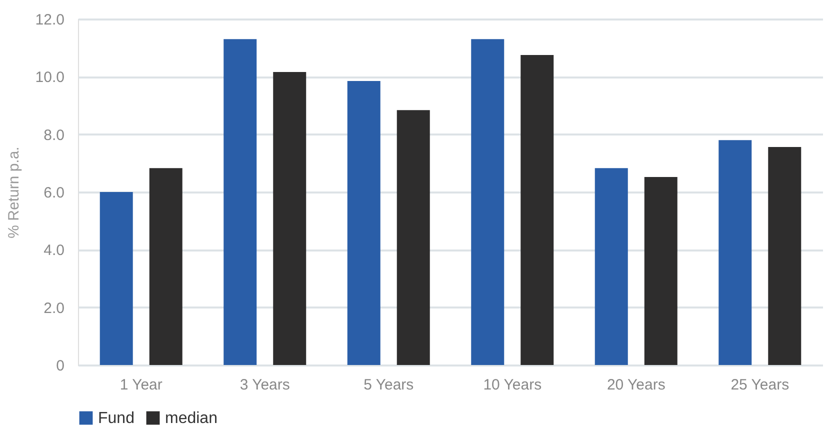 Image resolution: width=827 pixels, height=441 pixels. I want to click on y-tick-label: 10.0, so click(49, 77).